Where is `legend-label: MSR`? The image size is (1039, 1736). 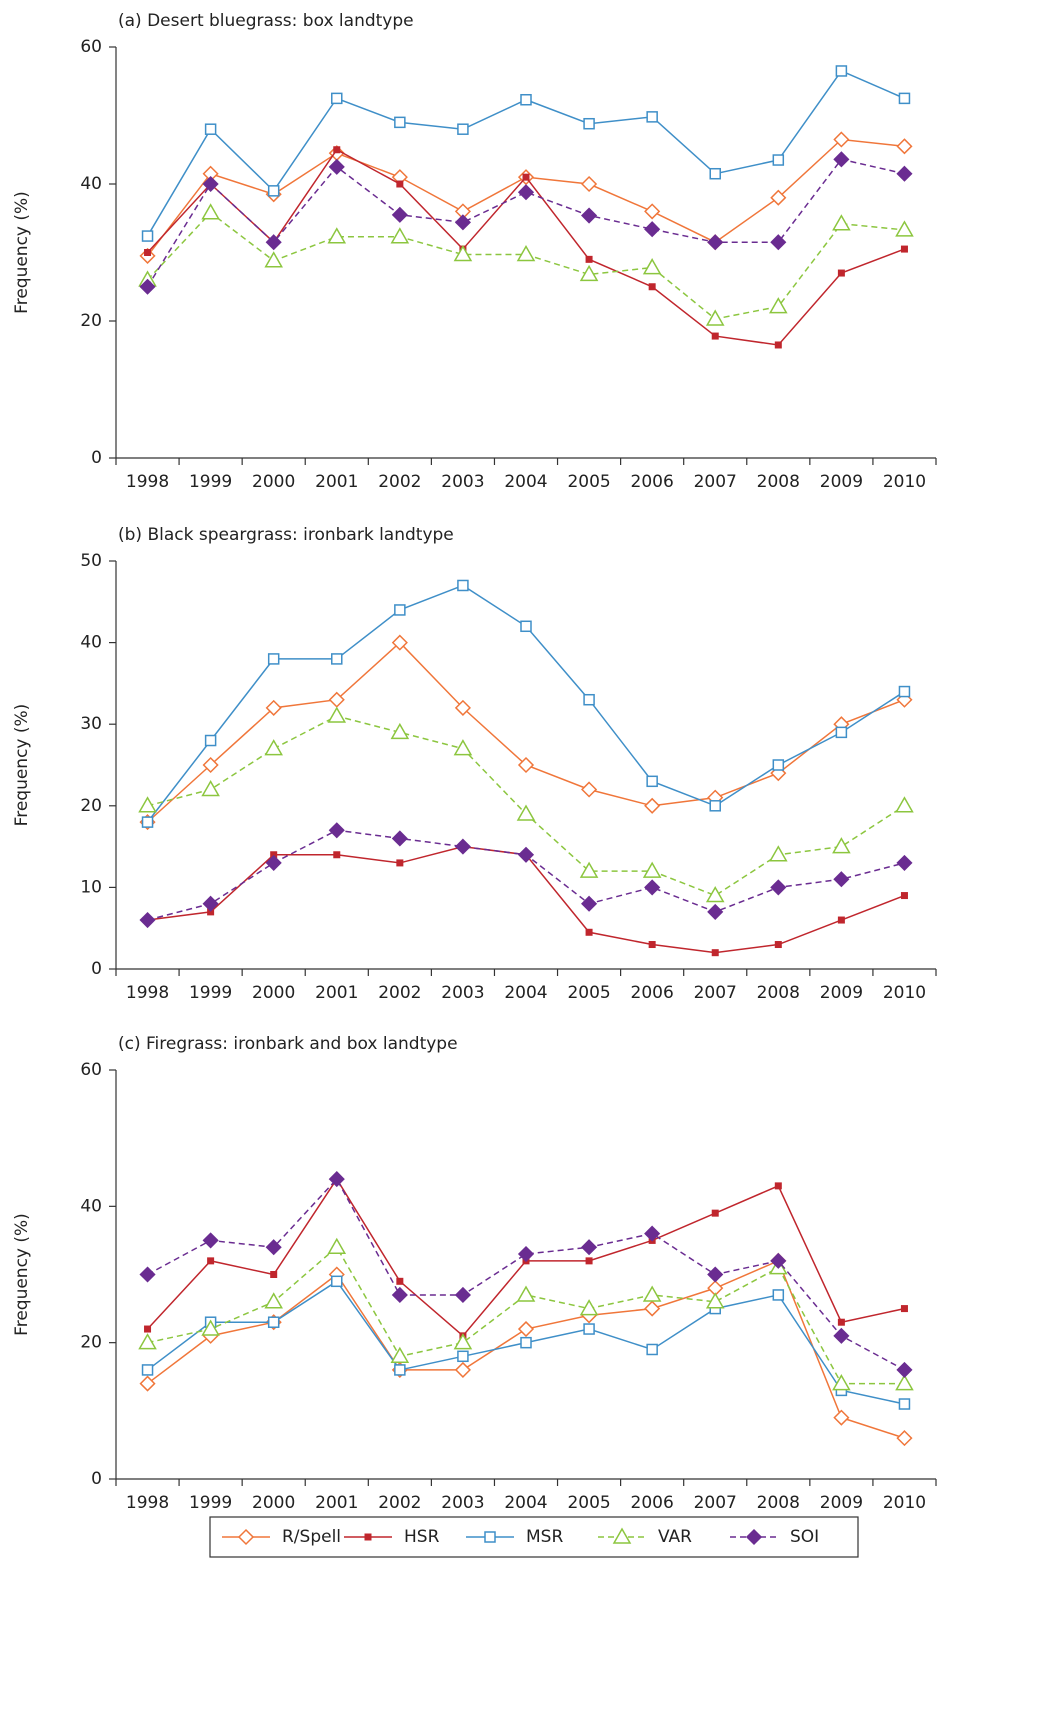 legend-label: MSR is located at coordinates (544, 1537).